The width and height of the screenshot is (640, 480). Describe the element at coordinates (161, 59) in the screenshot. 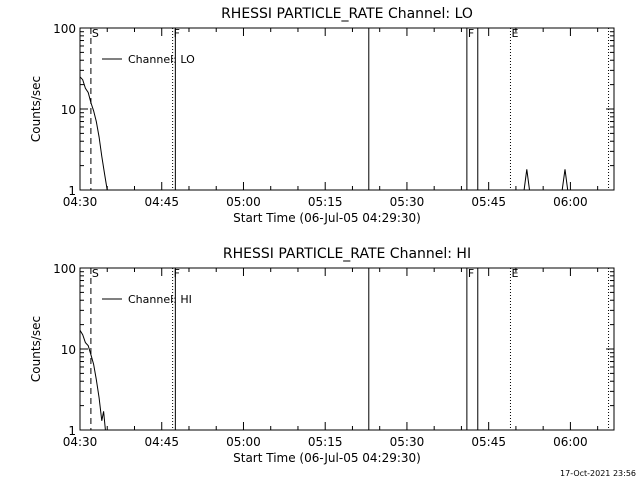

I see `legend-label: Channel: LO` at that location.